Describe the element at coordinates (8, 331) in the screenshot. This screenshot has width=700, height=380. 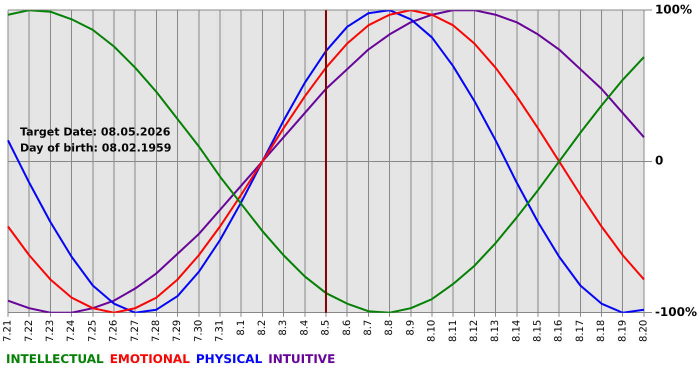
I see `x-tick-label: 7.21` at that location.